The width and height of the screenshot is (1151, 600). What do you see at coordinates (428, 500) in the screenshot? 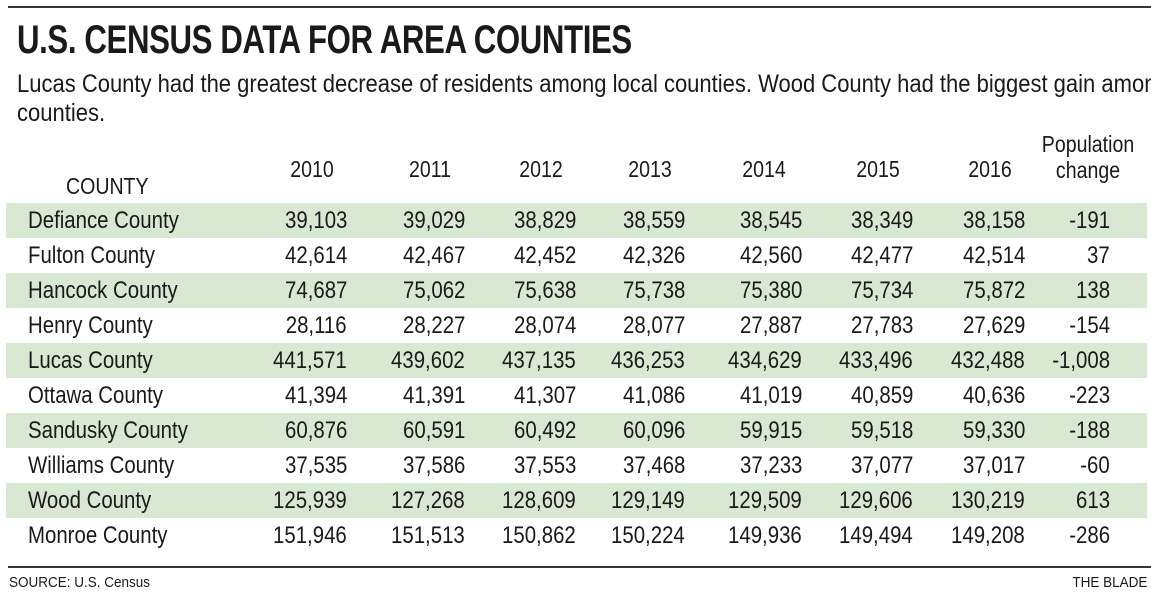
I see `population-cell: 127,268` at bounding box center [428, 500].